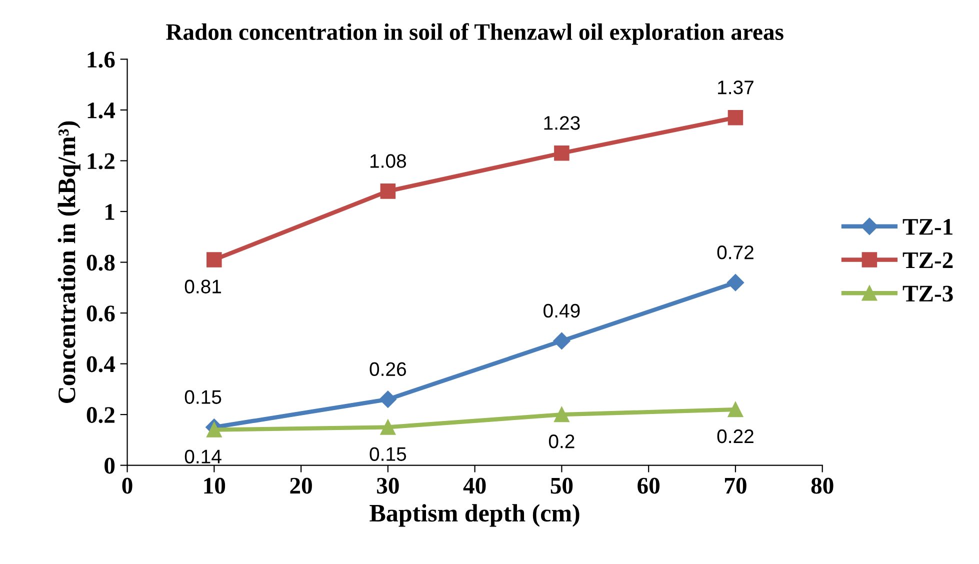  What do you see at coordinates (735, 253) in the screenshot?
I see `data-label: 0.72` at bounding box center [735, 253].